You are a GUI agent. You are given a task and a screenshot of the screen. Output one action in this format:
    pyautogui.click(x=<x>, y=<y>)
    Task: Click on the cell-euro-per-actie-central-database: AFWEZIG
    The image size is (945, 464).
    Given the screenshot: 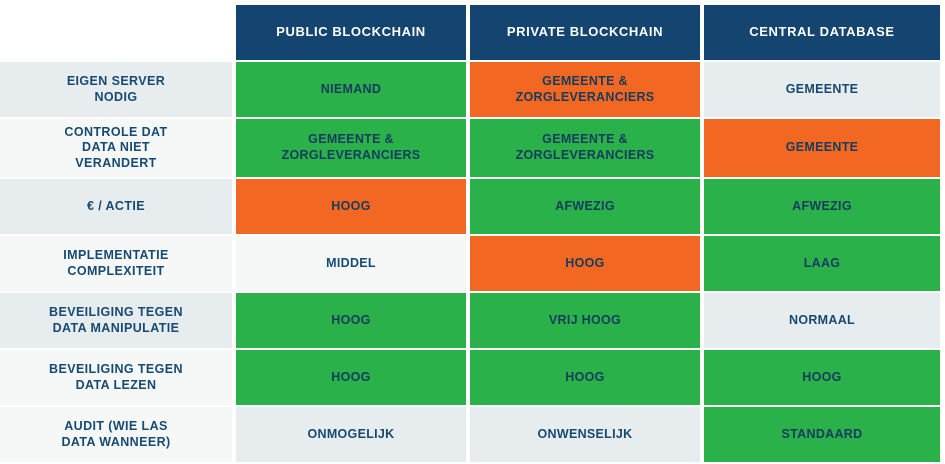 What is the action you would take?
    pyautogui.click(x=822, y=206)
    